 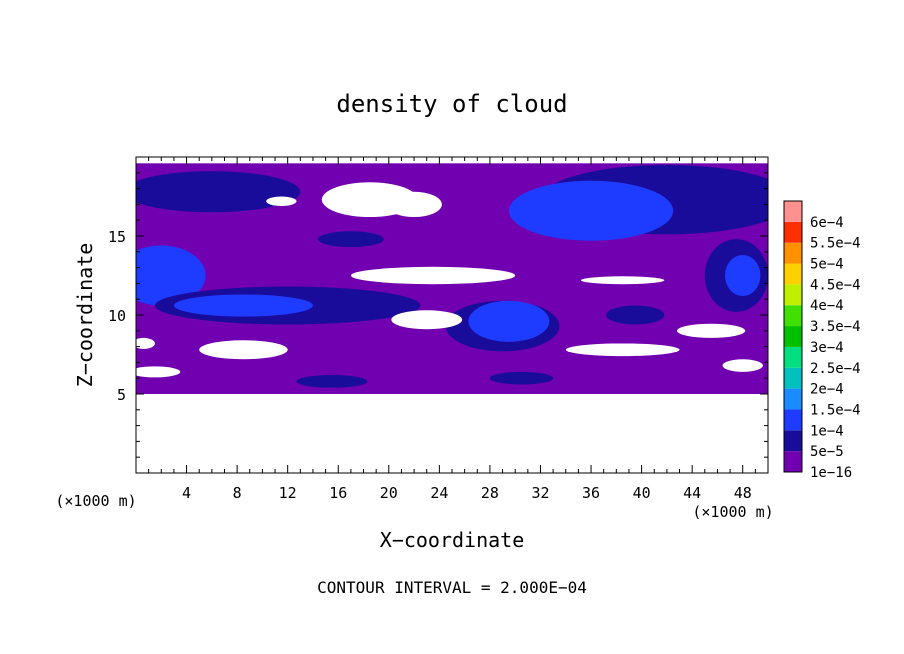 I want to click on colorbar-frame, so click(x=793, y=336).